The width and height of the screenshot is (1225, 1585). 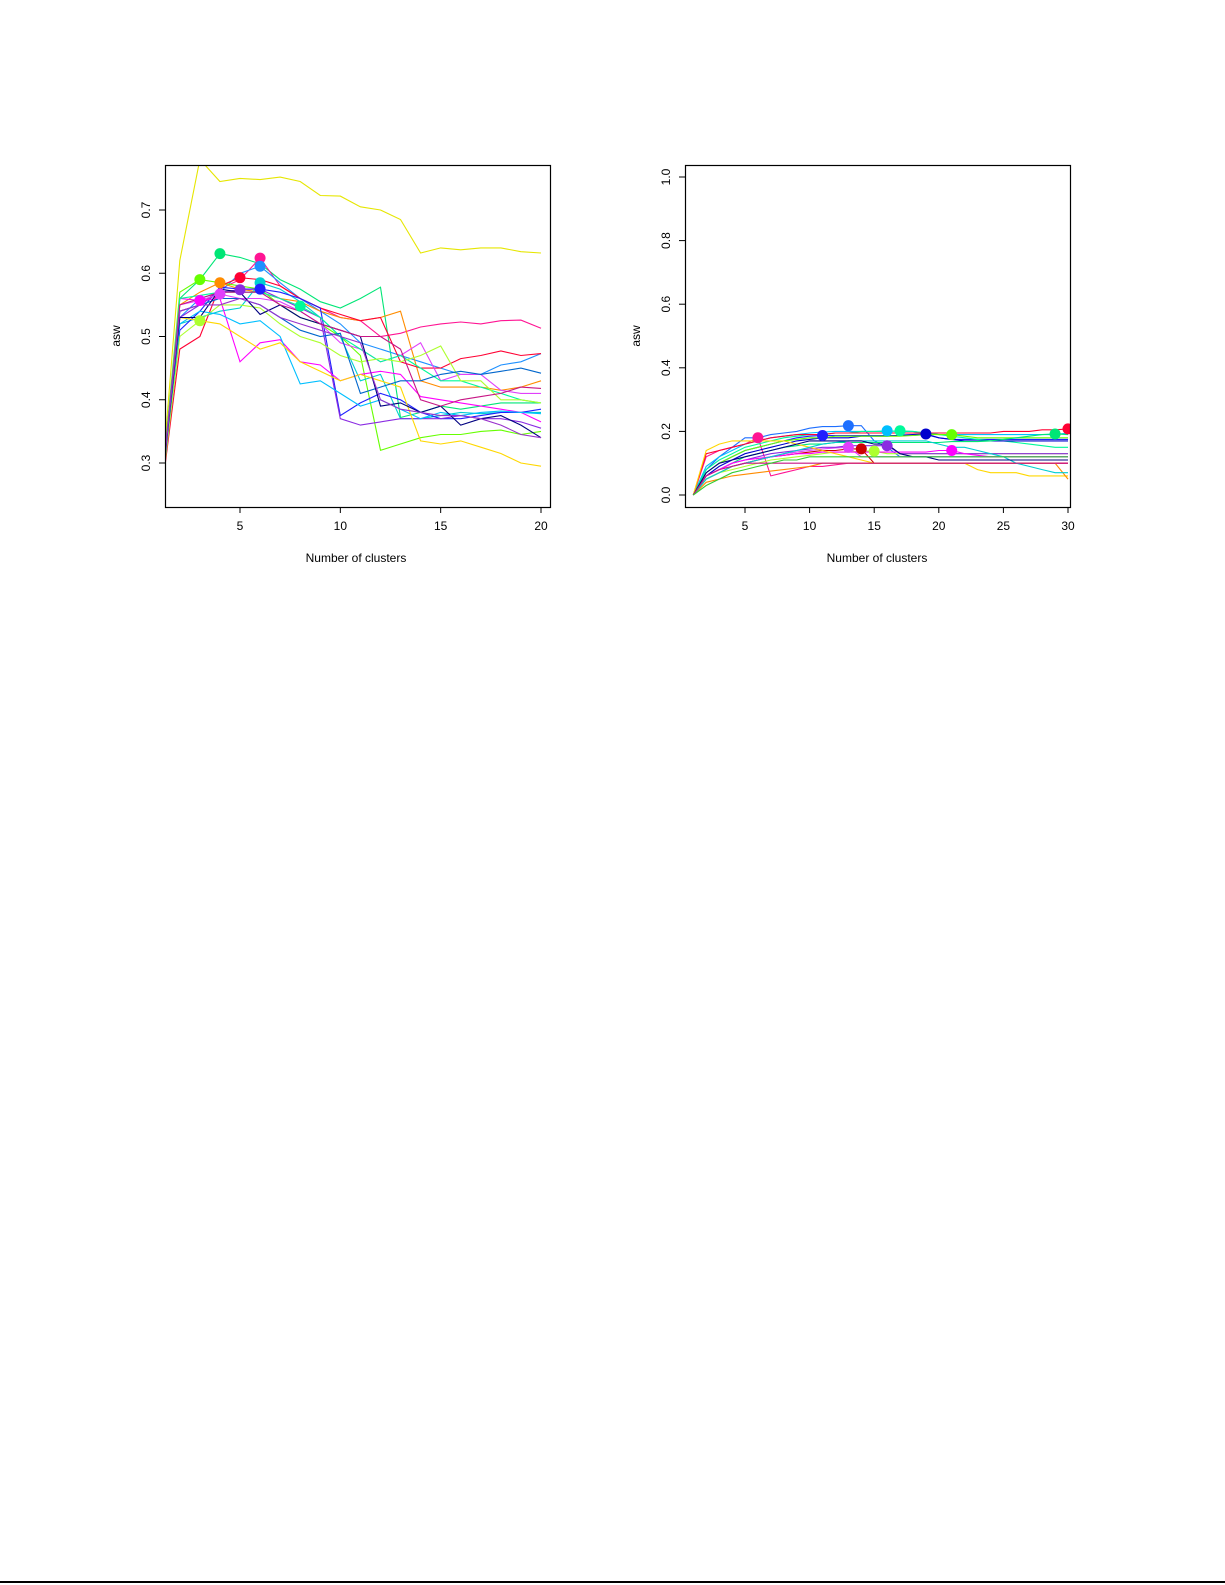 I want to click on chart-left-series, so click(x=354, y=316).